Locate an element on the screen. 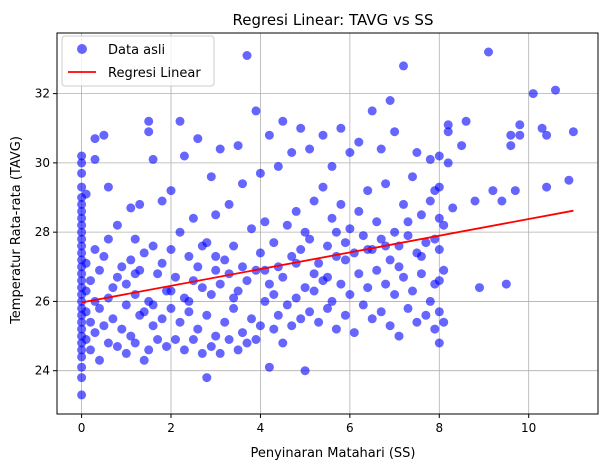 The image size is (609, 474). x-tick-label: 10 is located at coordinates (528, 428).